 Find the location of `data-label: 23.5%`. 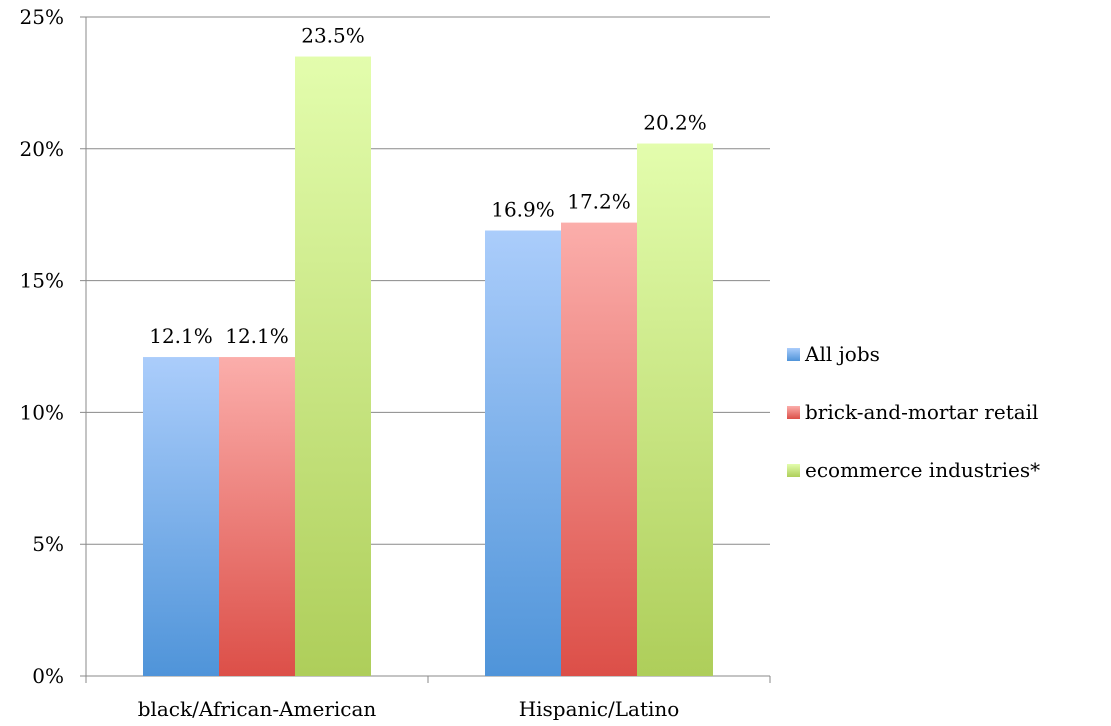

data-label: 23.5% is located at coordinates (333, 36).